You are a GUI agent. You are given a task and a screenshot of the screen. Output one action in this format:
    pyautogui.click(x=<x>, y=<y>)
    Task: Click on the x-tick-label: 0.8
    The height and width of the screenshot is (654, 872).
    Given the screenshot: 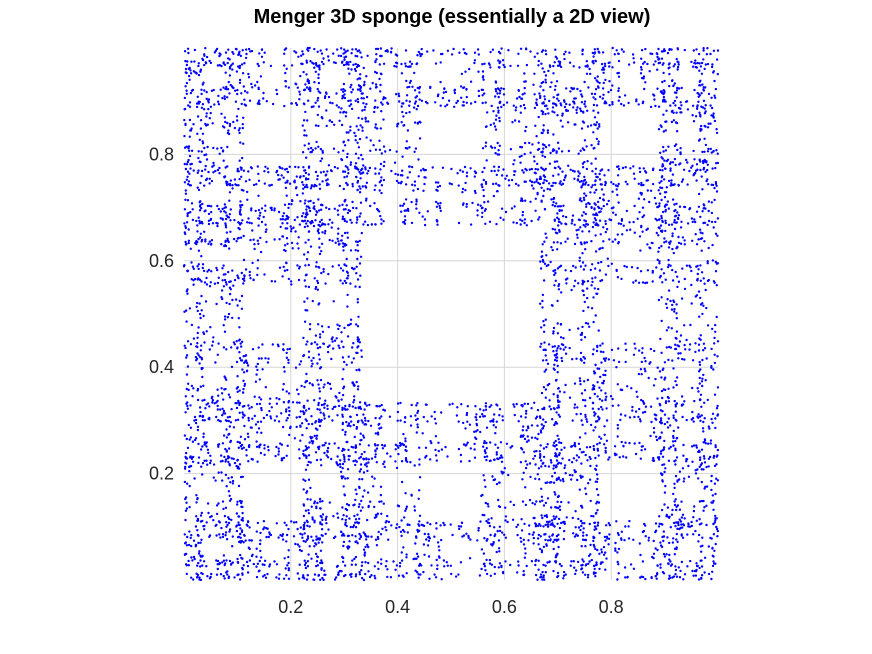 What is the action you would take?
    pyautogui.click(x=611, y=607)
    